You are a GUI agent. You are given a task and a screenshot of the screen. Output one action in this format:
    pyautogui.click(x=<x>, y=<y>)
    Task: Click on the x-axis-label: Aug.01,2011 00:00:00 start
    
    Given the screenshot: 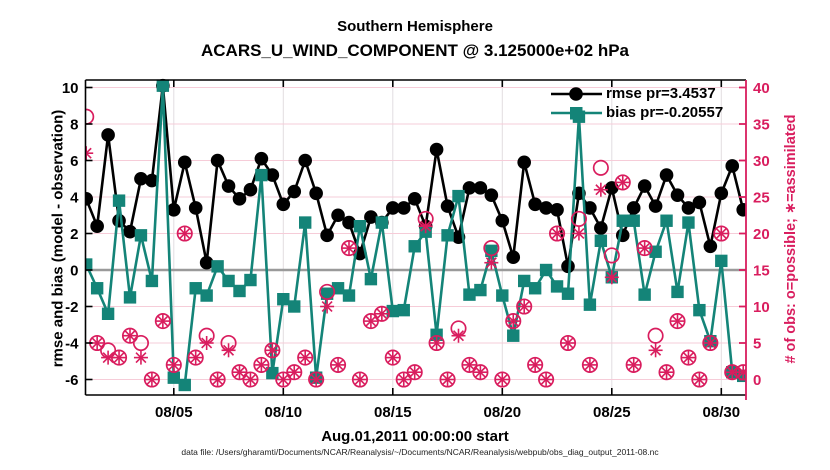 What is the action you would take?
    pyautogui.click(x=415, y=436)
    